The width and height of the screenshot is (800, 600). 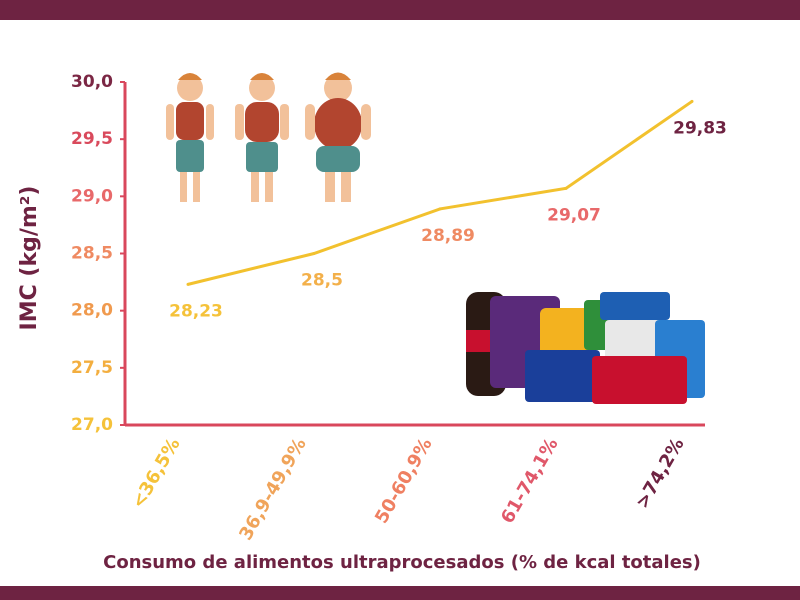 I want to click on value-label: 29,07, so click(x=574, y=215).